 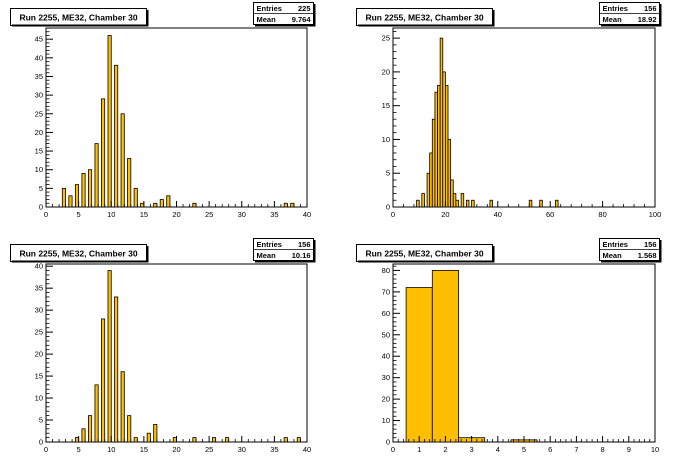 What do you see at coordinates (603, 449) in the screenshot?
I see `x-tick-label: 8` at bounding box center [603, 449].